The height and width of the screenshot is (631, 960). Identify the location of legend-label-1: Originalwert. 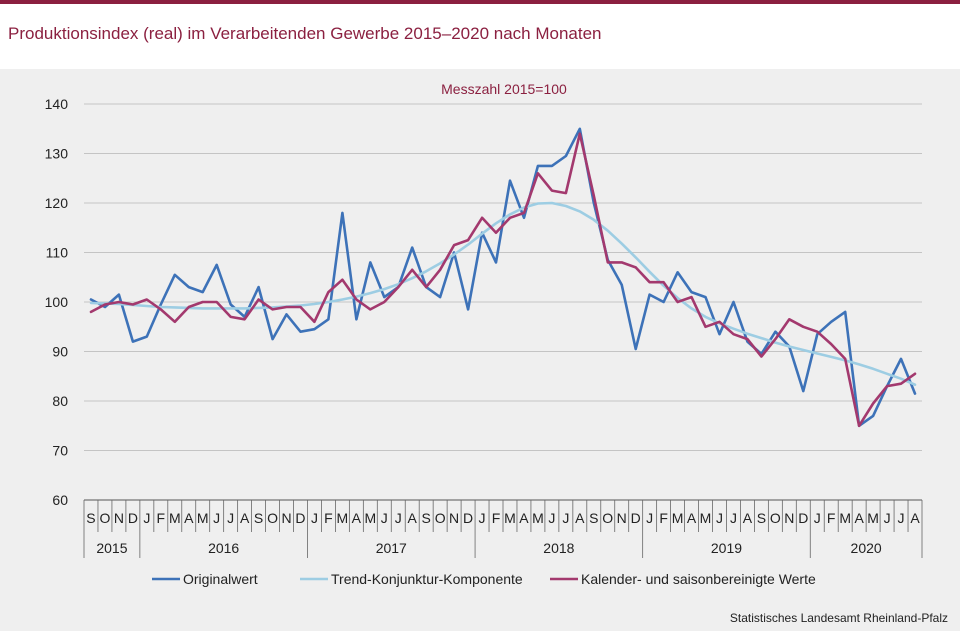
(220, 579).